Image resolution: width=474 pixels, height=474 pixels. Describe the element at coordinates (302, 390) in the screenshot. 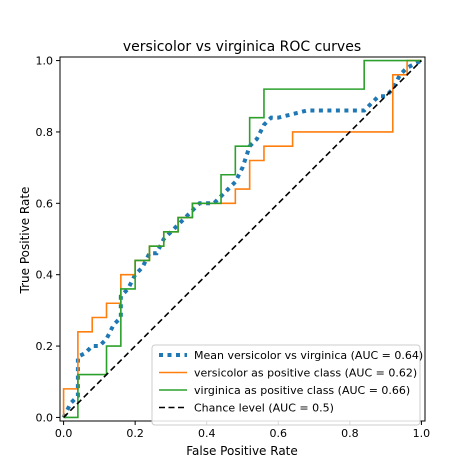

I see `legend-label-2: virginica as positive class (AUC = 0.66)` at that location.